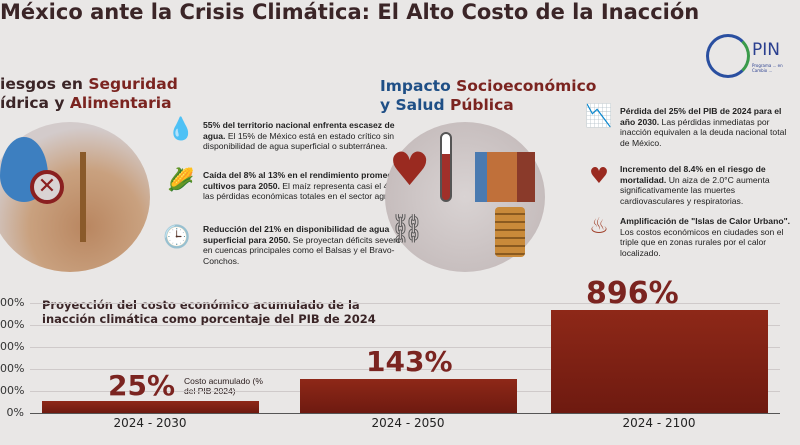  I want to click on corn-down-icon: 🌽, so click(181, 180).